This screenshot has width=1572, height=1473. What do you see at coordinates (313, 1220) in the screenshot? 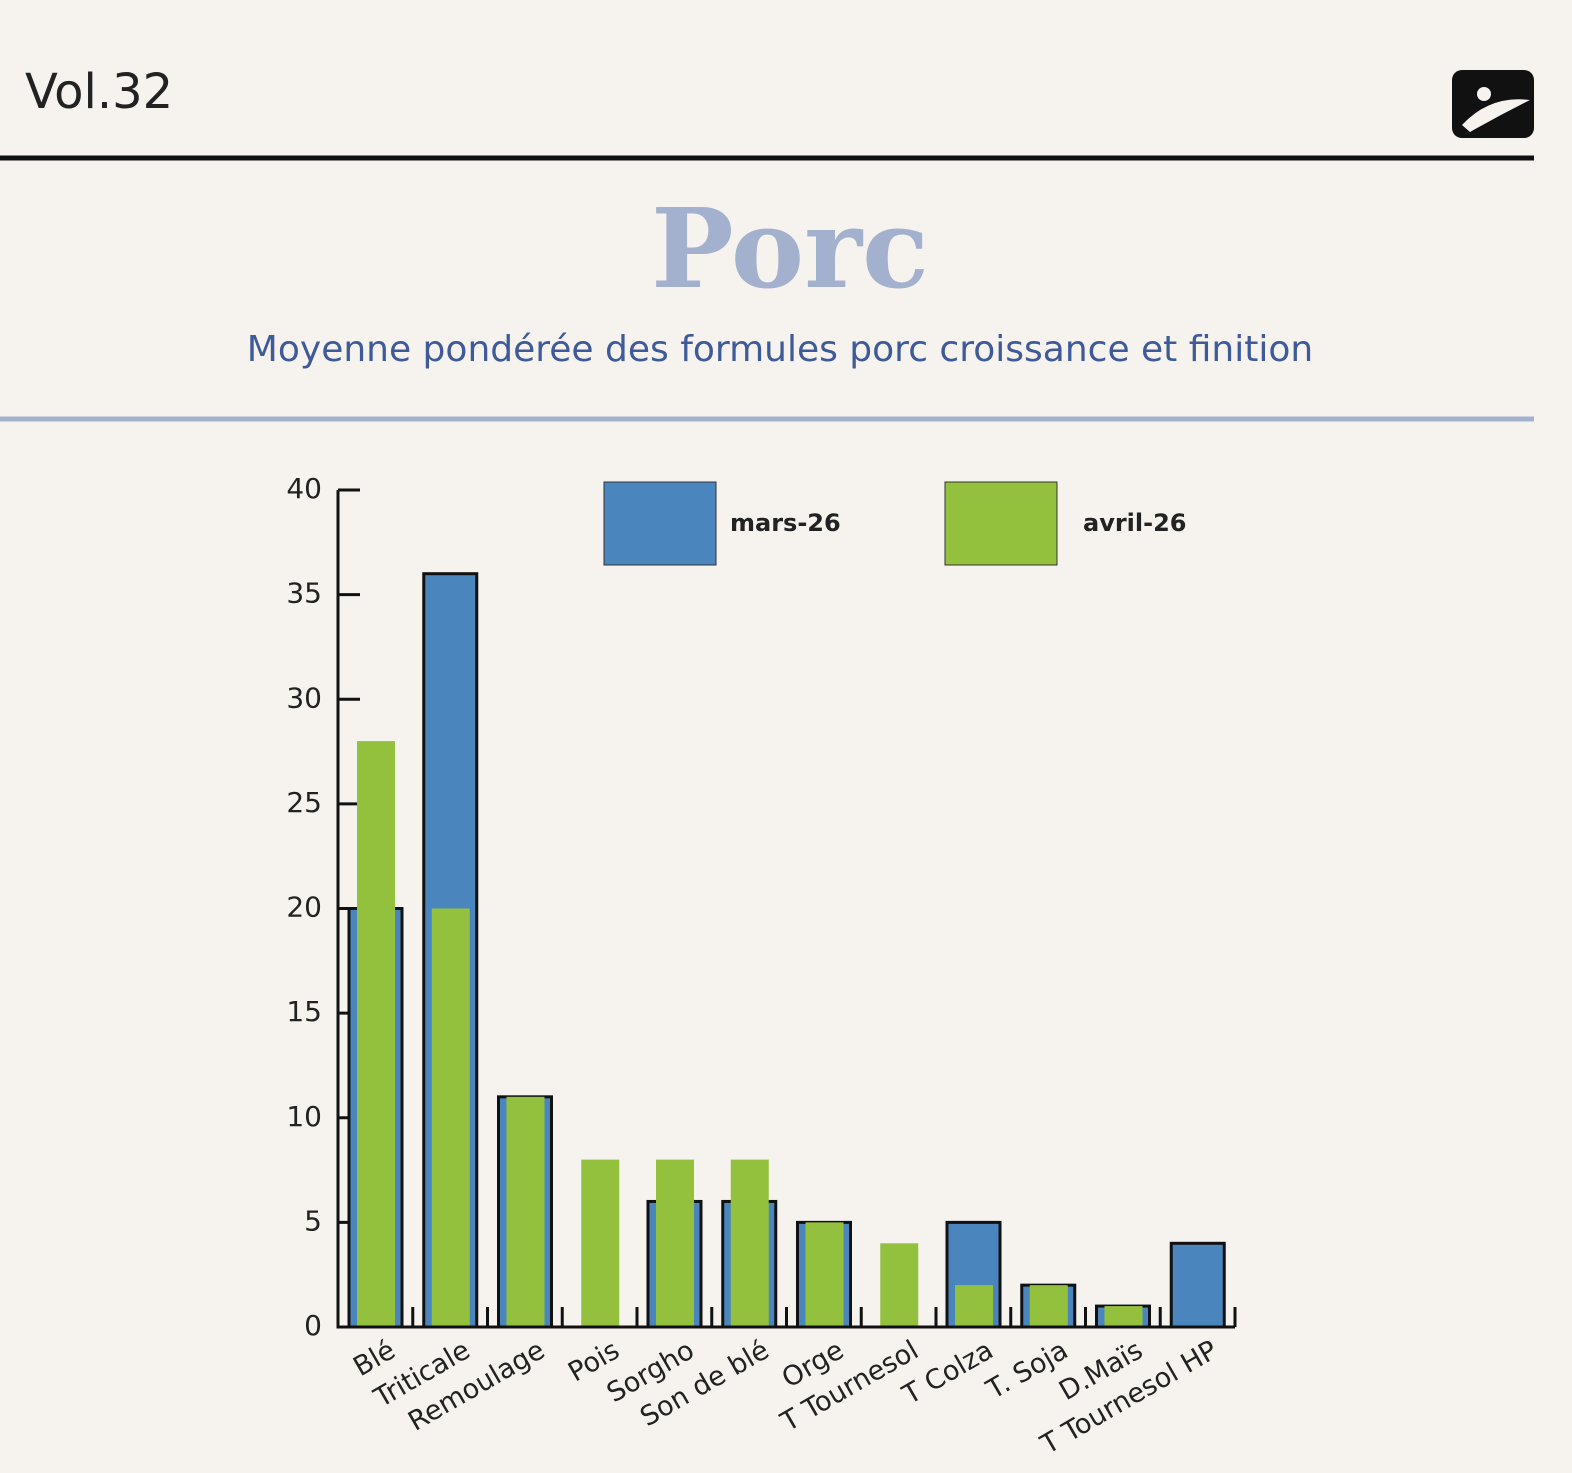
I see `y-tick-label: 5` at bounding box center [313, 1220].